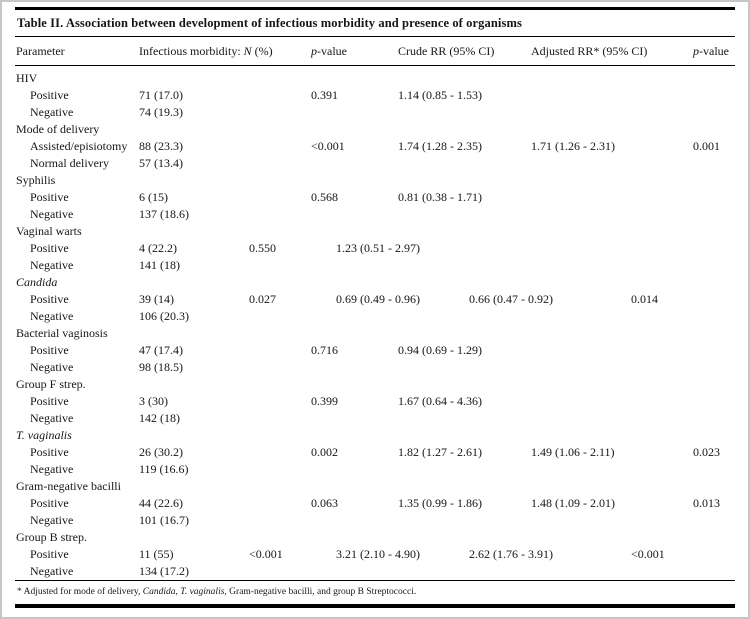 This screenshot has width=750, height=619. What do you see at coordinates (375, 469) in the screenshot?
I see `data-row: Negative 119 (16.6)` at bounding box center [375, 469].